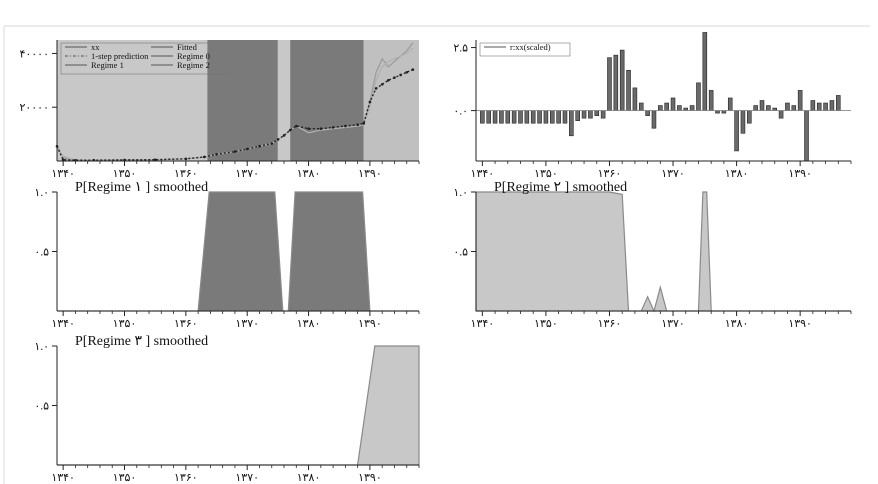 This screenshot has width=878, height=484. What do you see at coordinates (95, 47) in the screenshot?
I see `legend-label: xx` at bounding box center [95, 47].